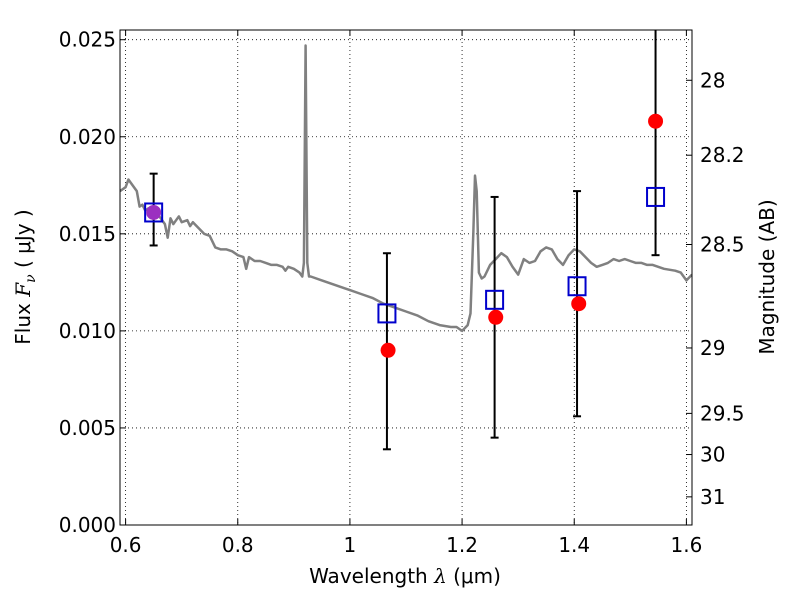  What do you see at coordinates (87, 331) in the screenshot?
I see `y-tick-label: 0.010` at bounding box center [87, 331].